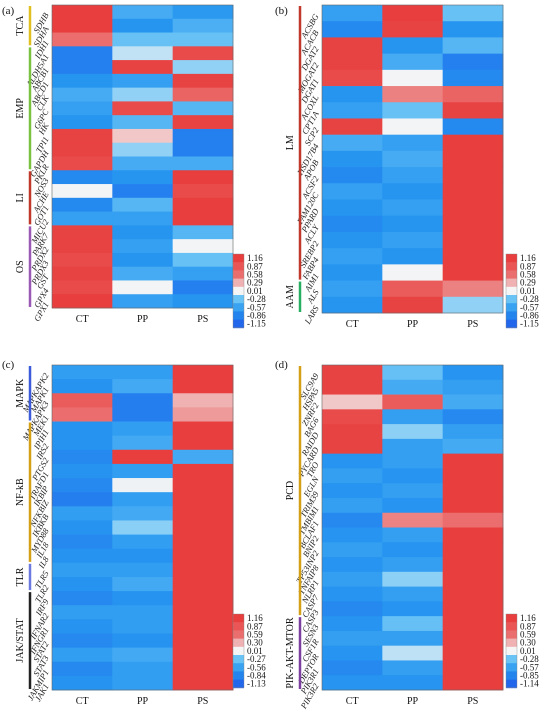  I want to click on panel-label: (a), so click(8, 11).